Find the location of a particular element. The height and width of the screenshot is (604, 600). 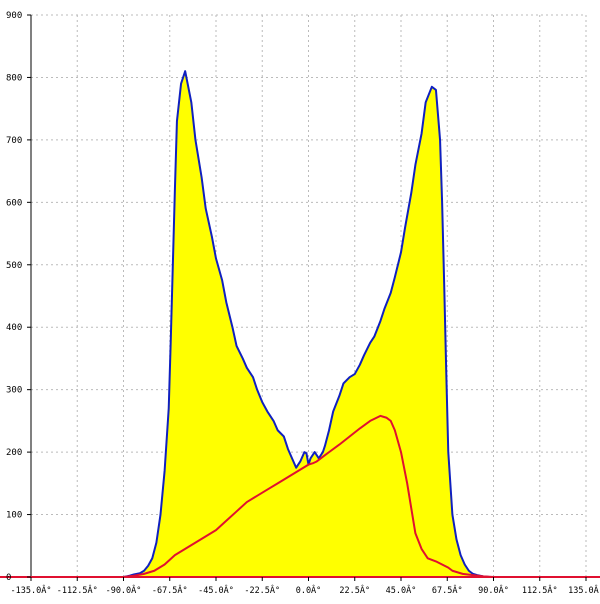

y-tick-label: 800 is located at coordinates (14, 78).